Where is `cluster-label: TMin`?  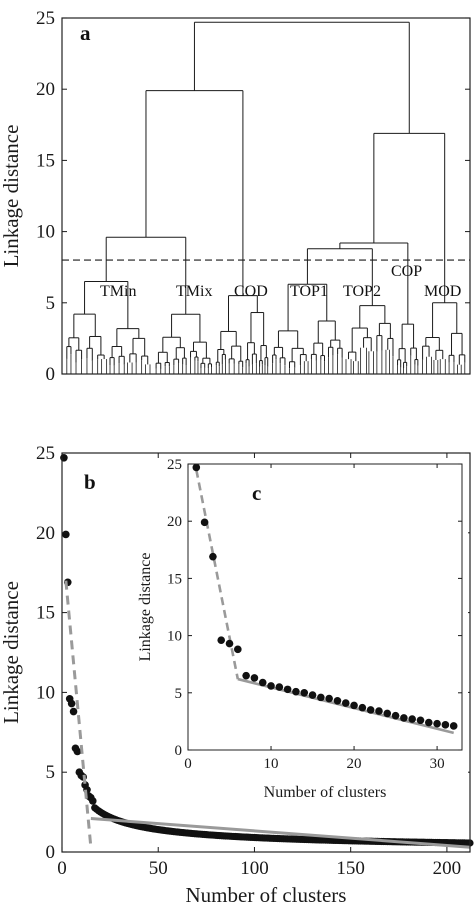
cluster-label: TMin is located at coordinates (118, 291).